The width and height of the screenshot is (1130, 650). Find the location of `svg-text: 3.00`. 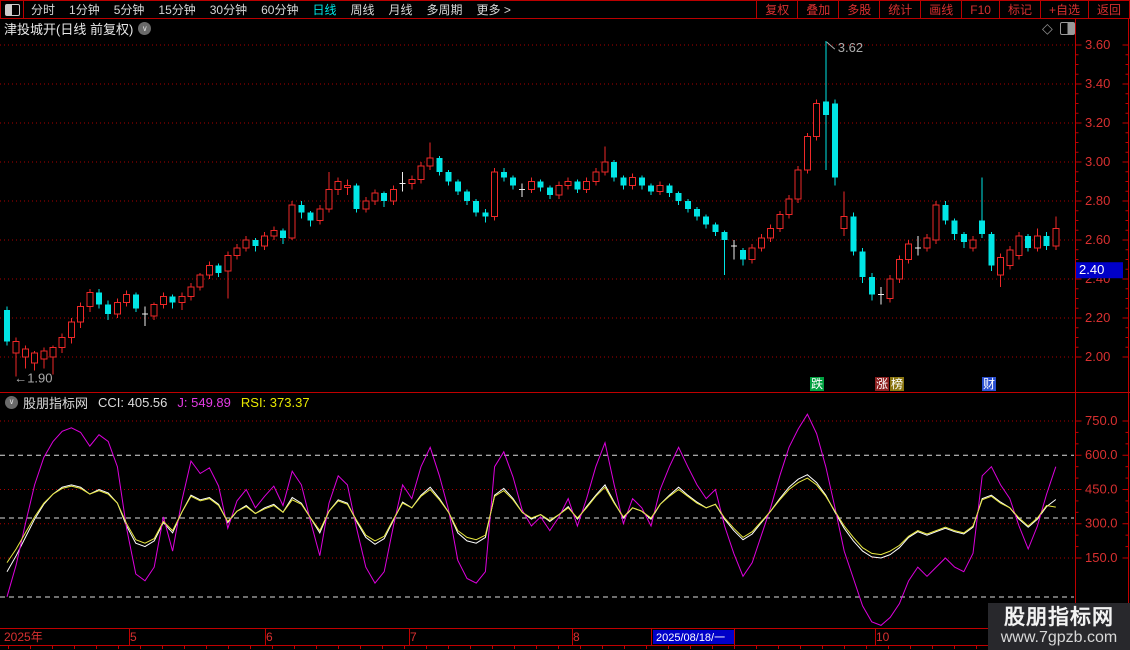

svg-text: 3.00 is located at coordinates (1097, 161).